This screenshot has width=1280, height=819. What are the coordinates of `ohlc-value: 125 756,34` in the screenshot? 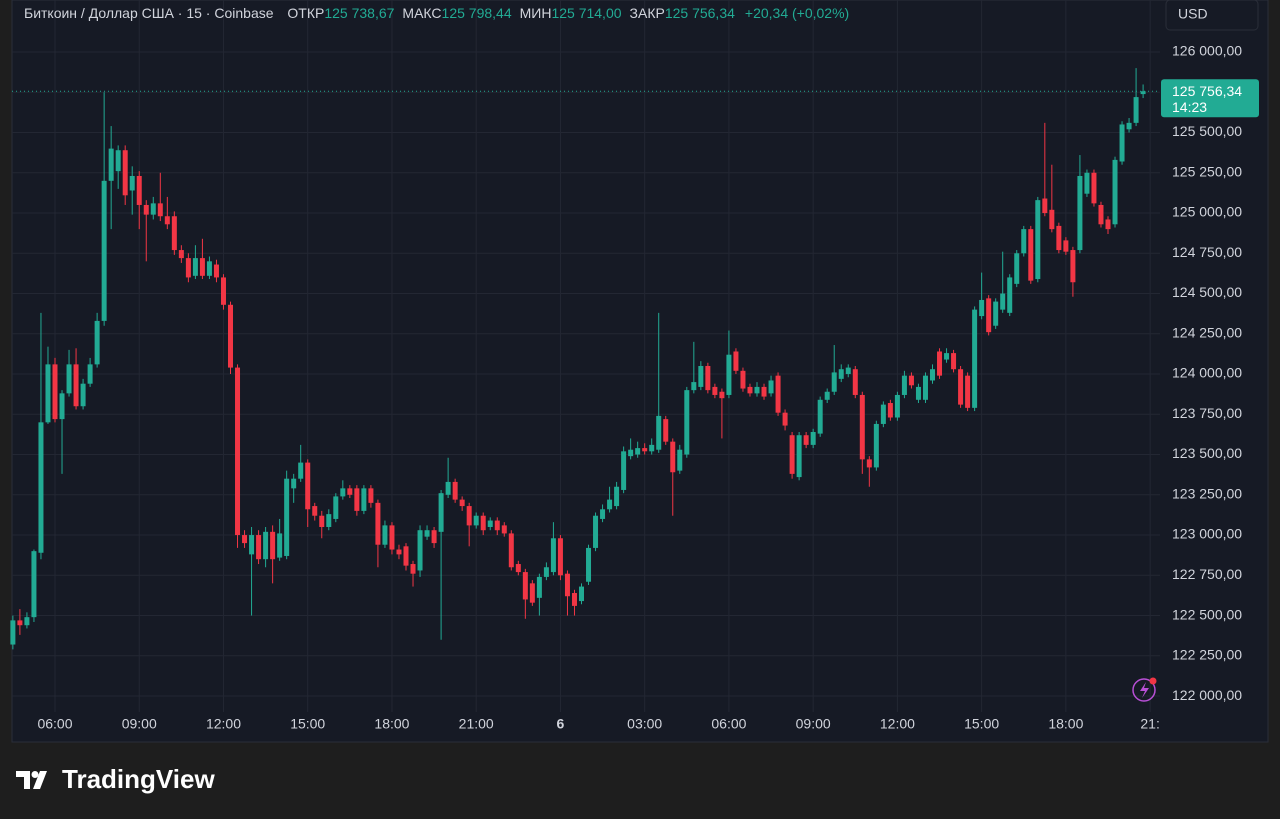 It's located at (700, 13).